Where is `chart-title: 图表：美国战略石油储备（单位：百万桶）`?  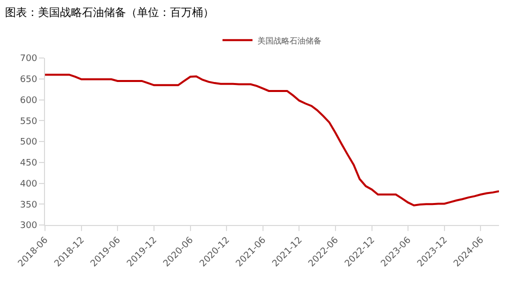
chart-title: 图表：美国战略石油储备（单位：百万桶） is located at coordinates (109, 13).